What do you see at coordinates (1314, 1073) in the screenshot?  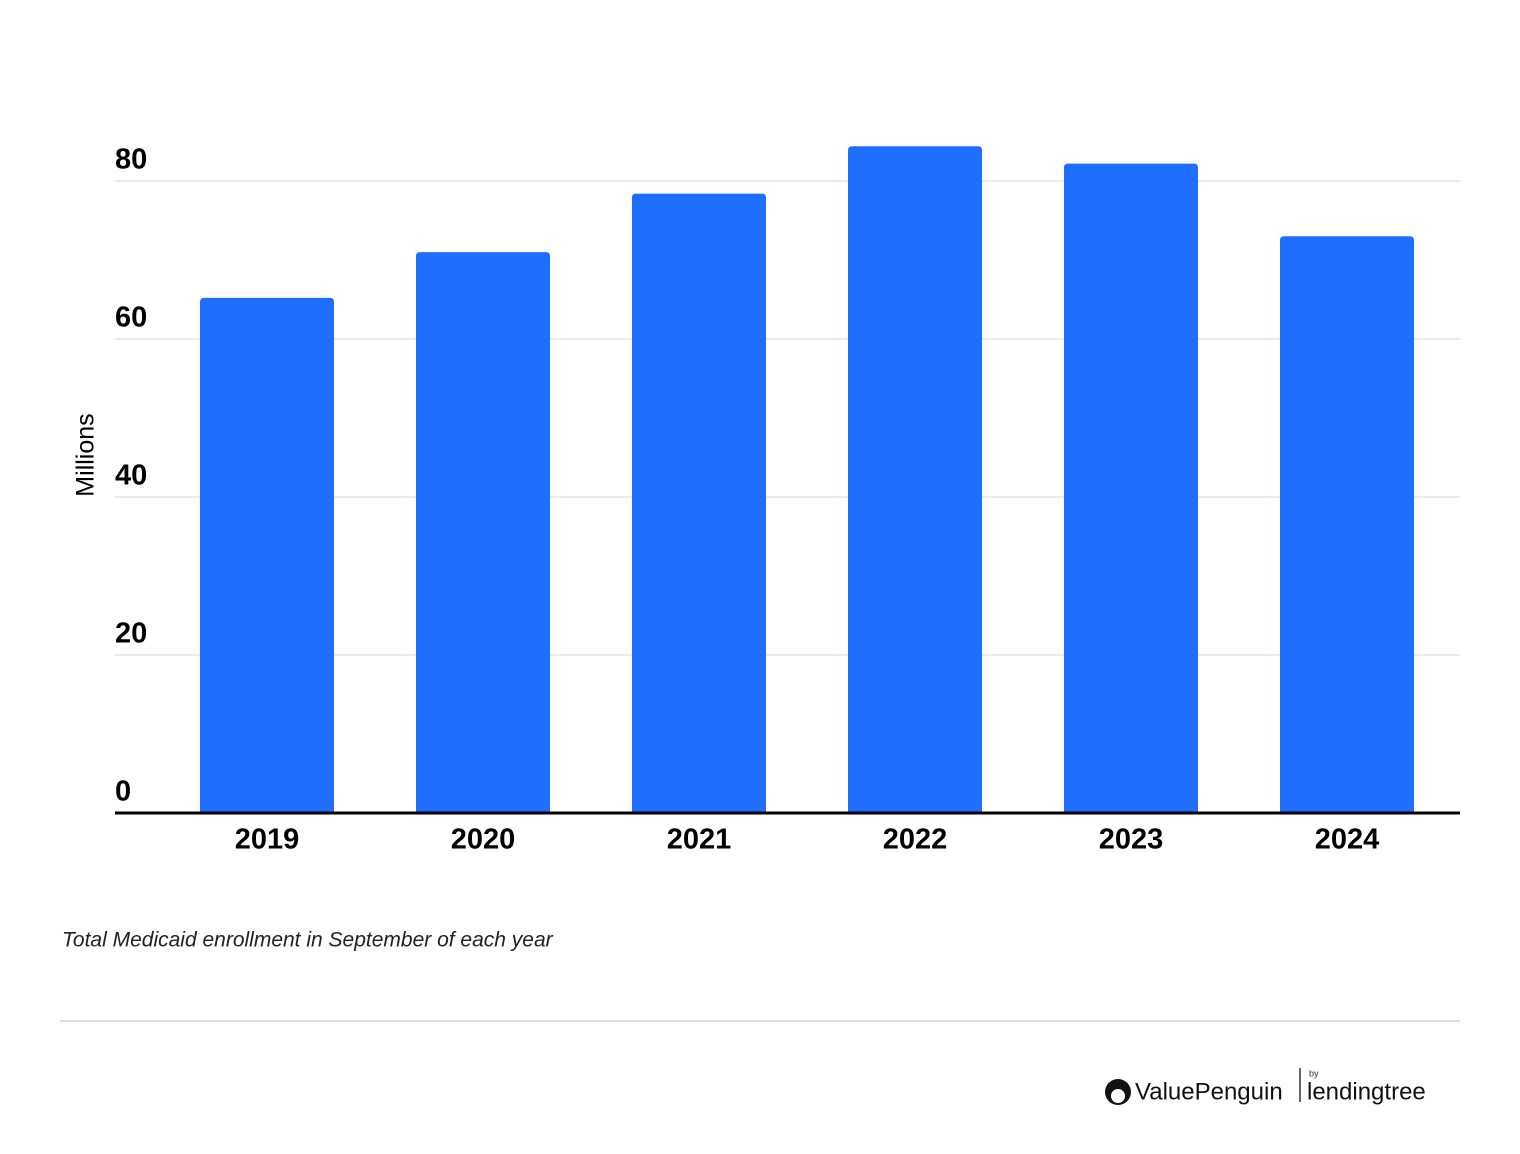 I see `logo-by: by` at bounding box center [1314, 1073].